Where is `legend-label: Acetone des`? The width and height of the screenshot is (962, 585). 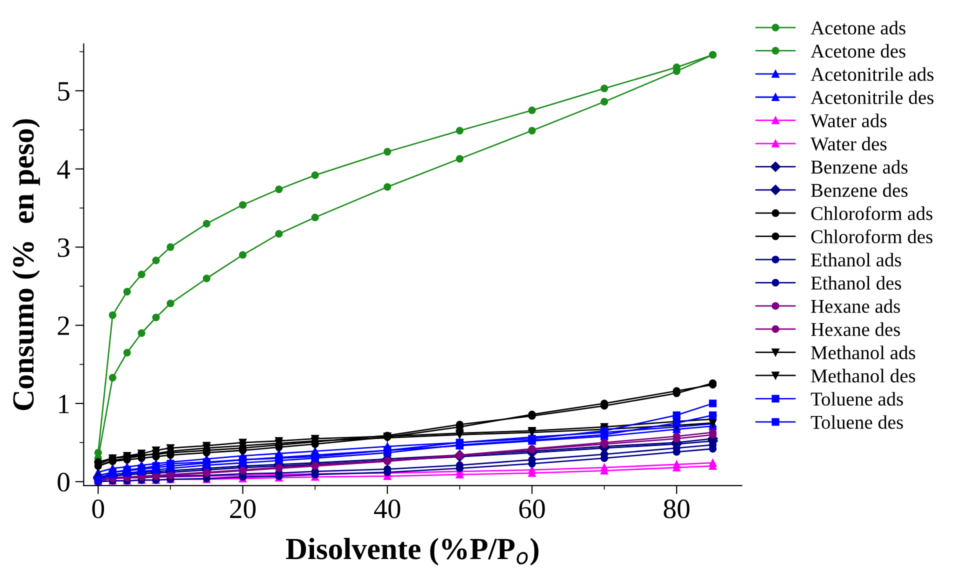 legend-label: Acetone des is located at coordinates (858, 51).